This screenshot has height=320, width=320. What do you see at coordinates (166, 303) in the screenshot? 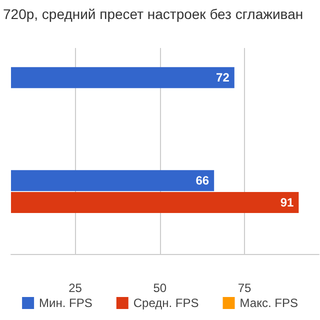
I see `legend-label: Средн. FPS` at bounding box center [166, 303].